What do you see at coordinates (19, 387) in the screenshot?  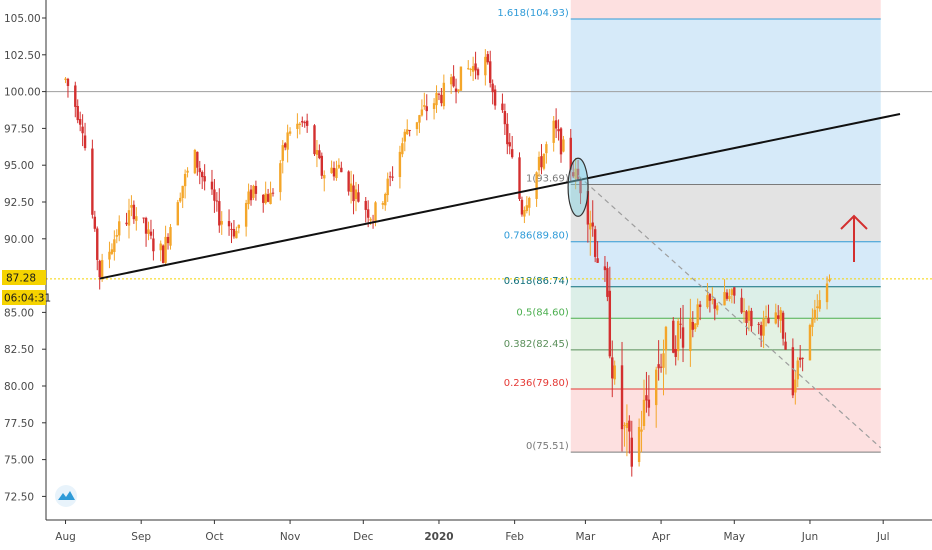 I see `y-tick-label: 80.00` at bounding box center [19, 387].